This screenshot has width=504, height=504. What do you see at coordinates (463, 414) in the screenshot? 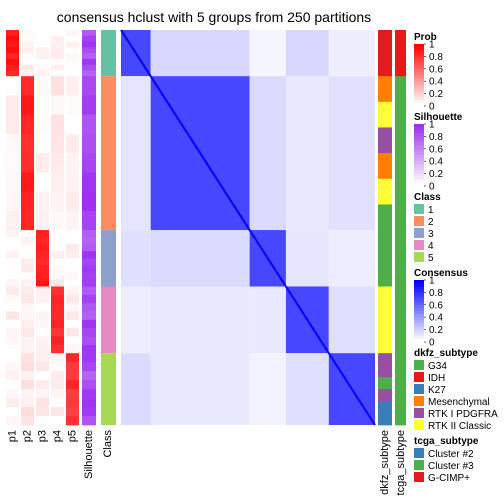
I see `legend-item-label: RTK I PDGFRA` at bounding box center [463, 414].